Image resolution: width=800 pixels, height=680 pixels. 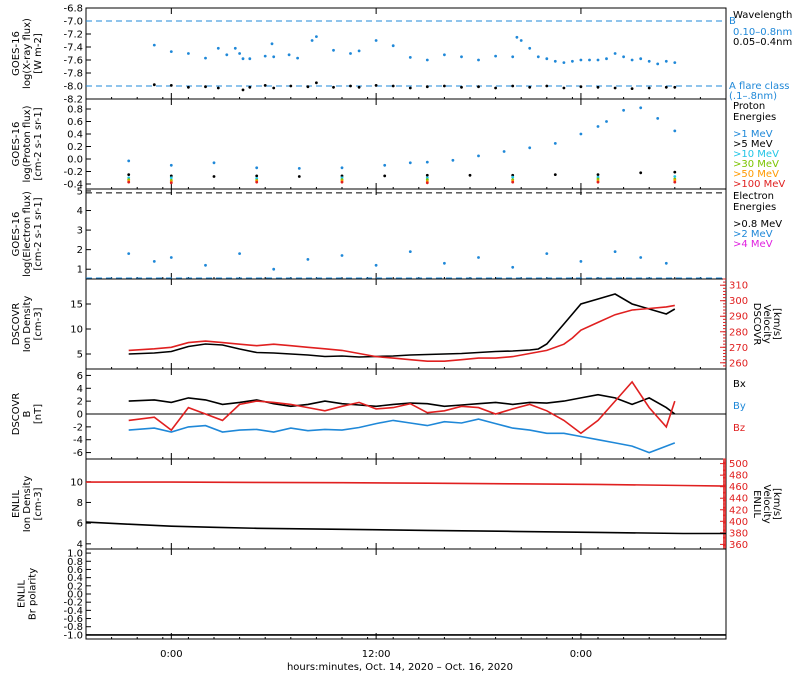 I want to click on right-y-tick-label: 440, so click(x=738, y=499).